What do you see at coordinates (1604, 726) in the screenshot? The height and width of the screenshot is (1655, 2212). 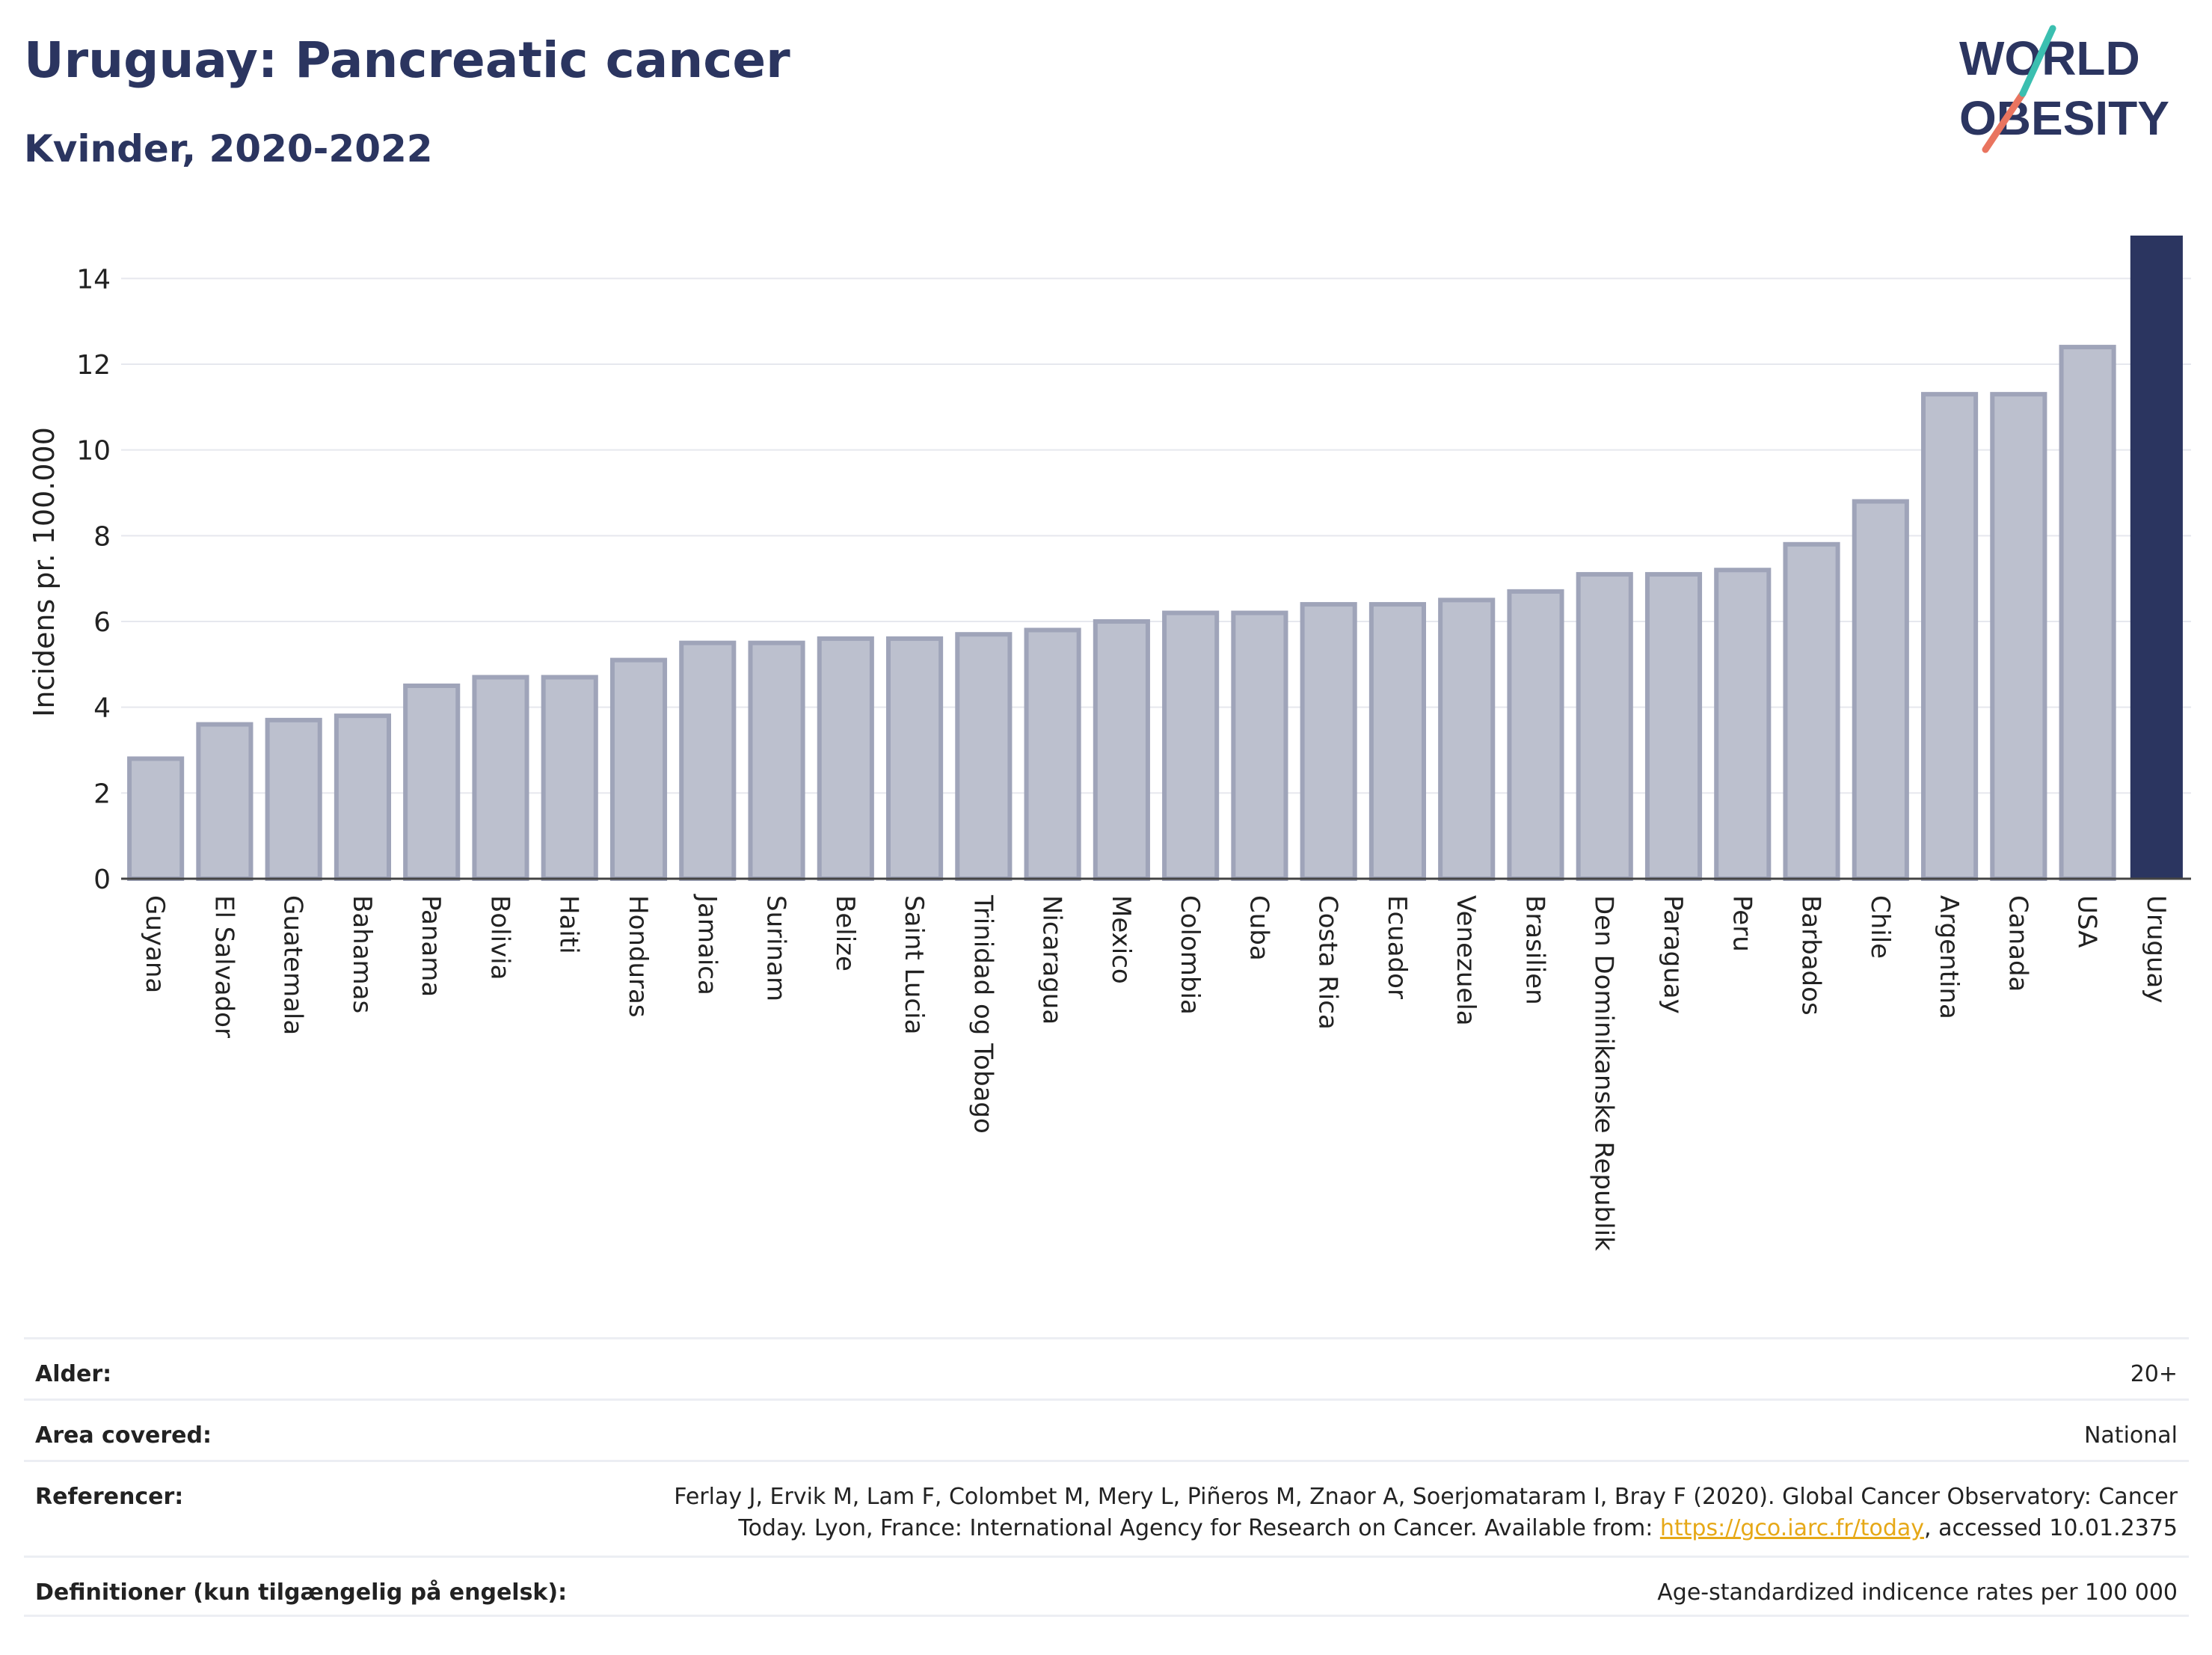 I see `bar-den-dominikanske-republik` at bounding box center [1604, 726].